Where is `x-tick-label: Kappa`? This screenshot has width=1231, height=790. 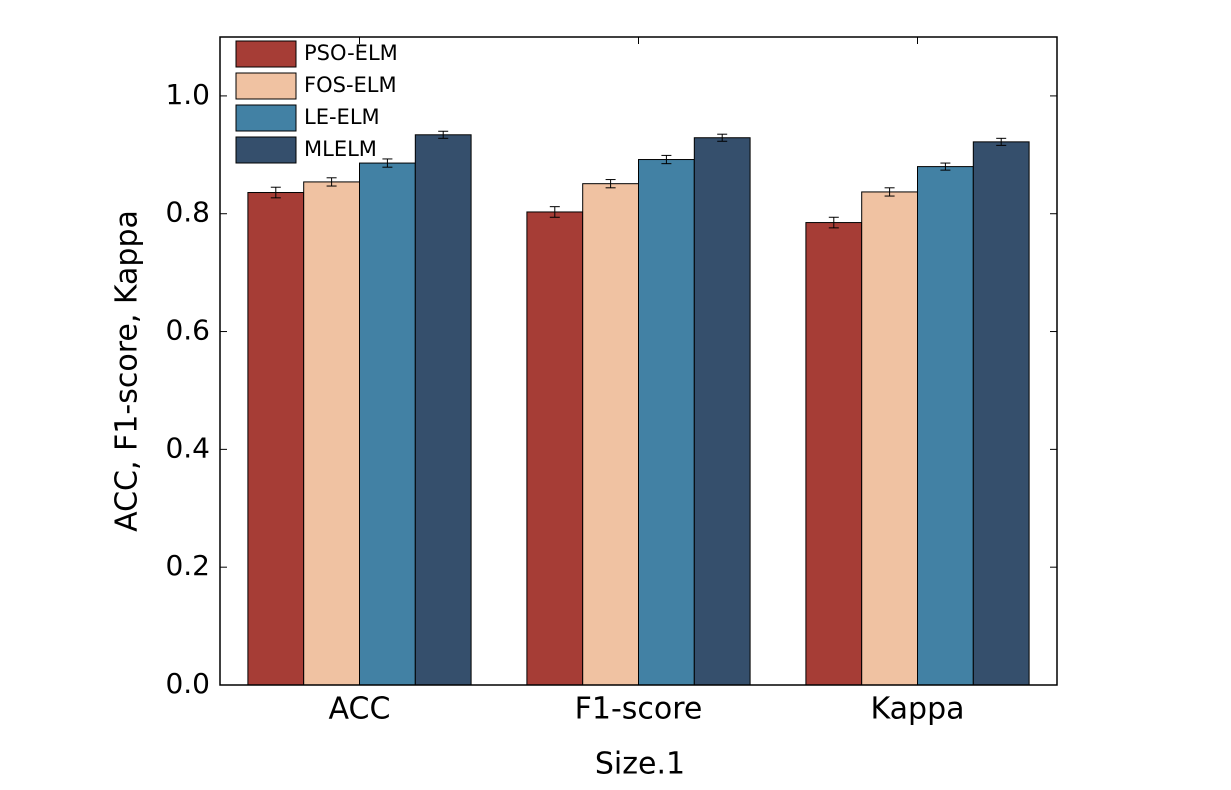 x-tick-label: Kappa is located at coordinates (918, 709).